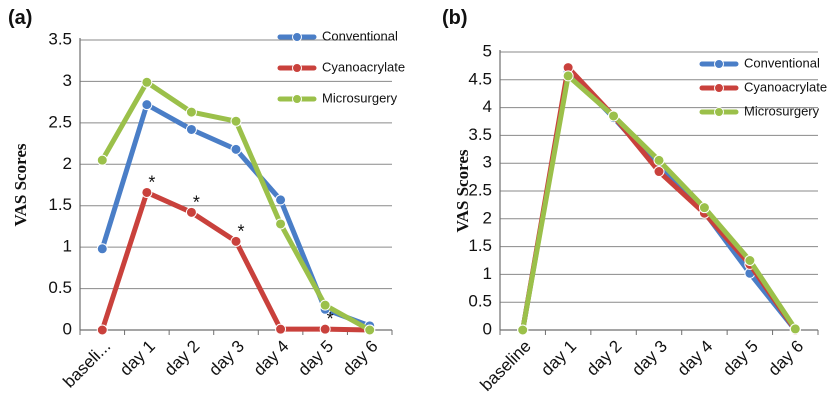  I want to click on y-tick-label: 4, so click(487, 106).